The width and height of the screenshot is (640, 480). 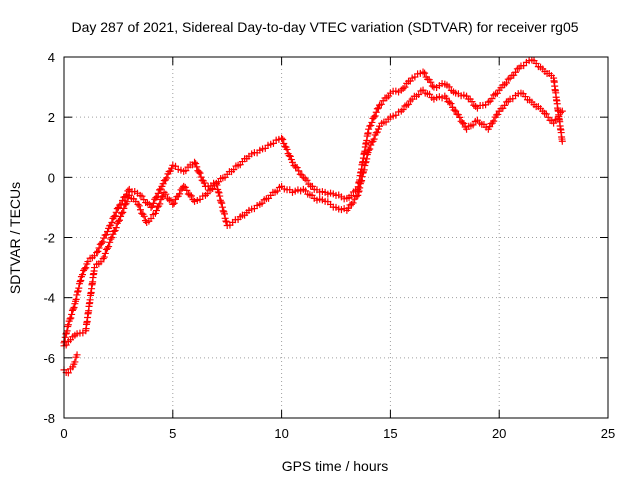 I want to click on y-tick-label: -8, so click(x=49, y=418).